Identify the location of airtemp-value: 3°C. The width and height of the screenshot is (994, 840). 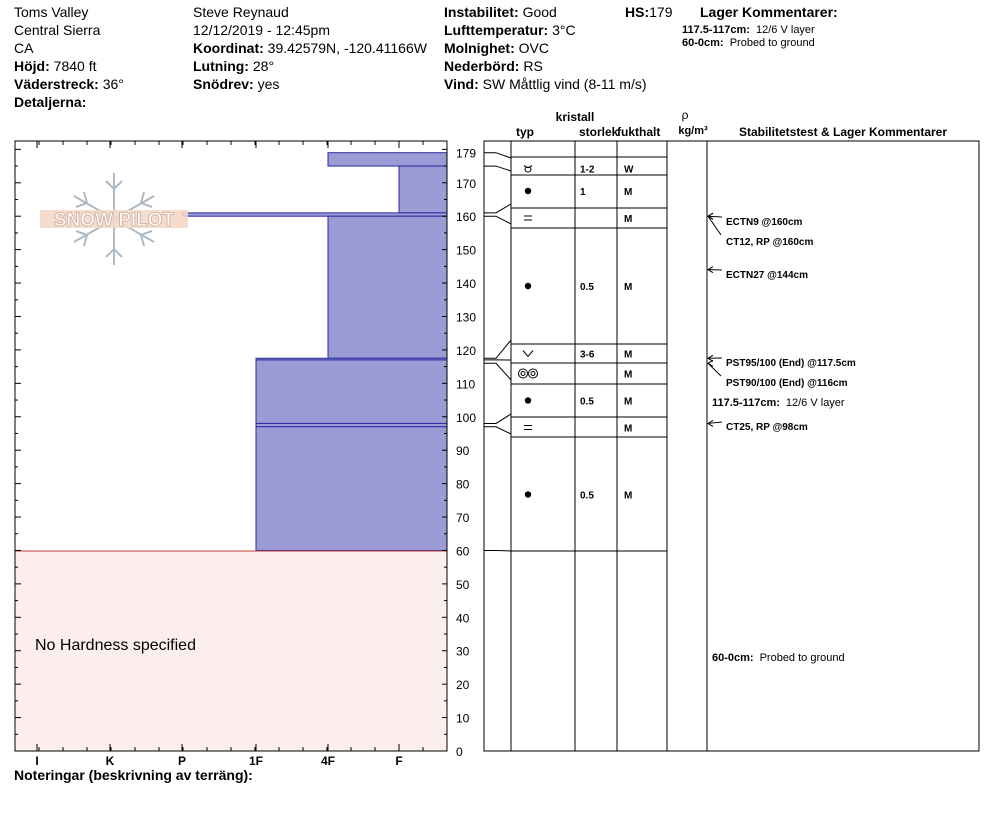
(564, 30).